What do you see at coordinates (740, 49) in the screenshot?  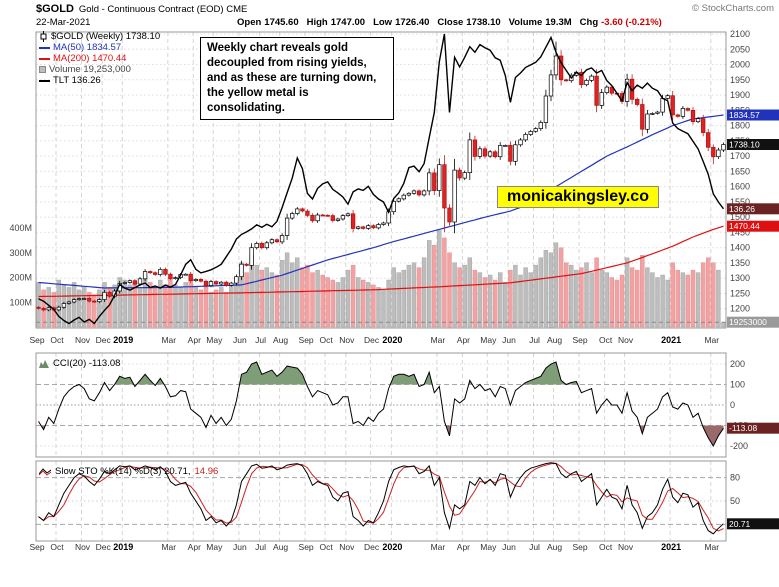 I see `svg-text: 2050` at bounding box center [740, 49].